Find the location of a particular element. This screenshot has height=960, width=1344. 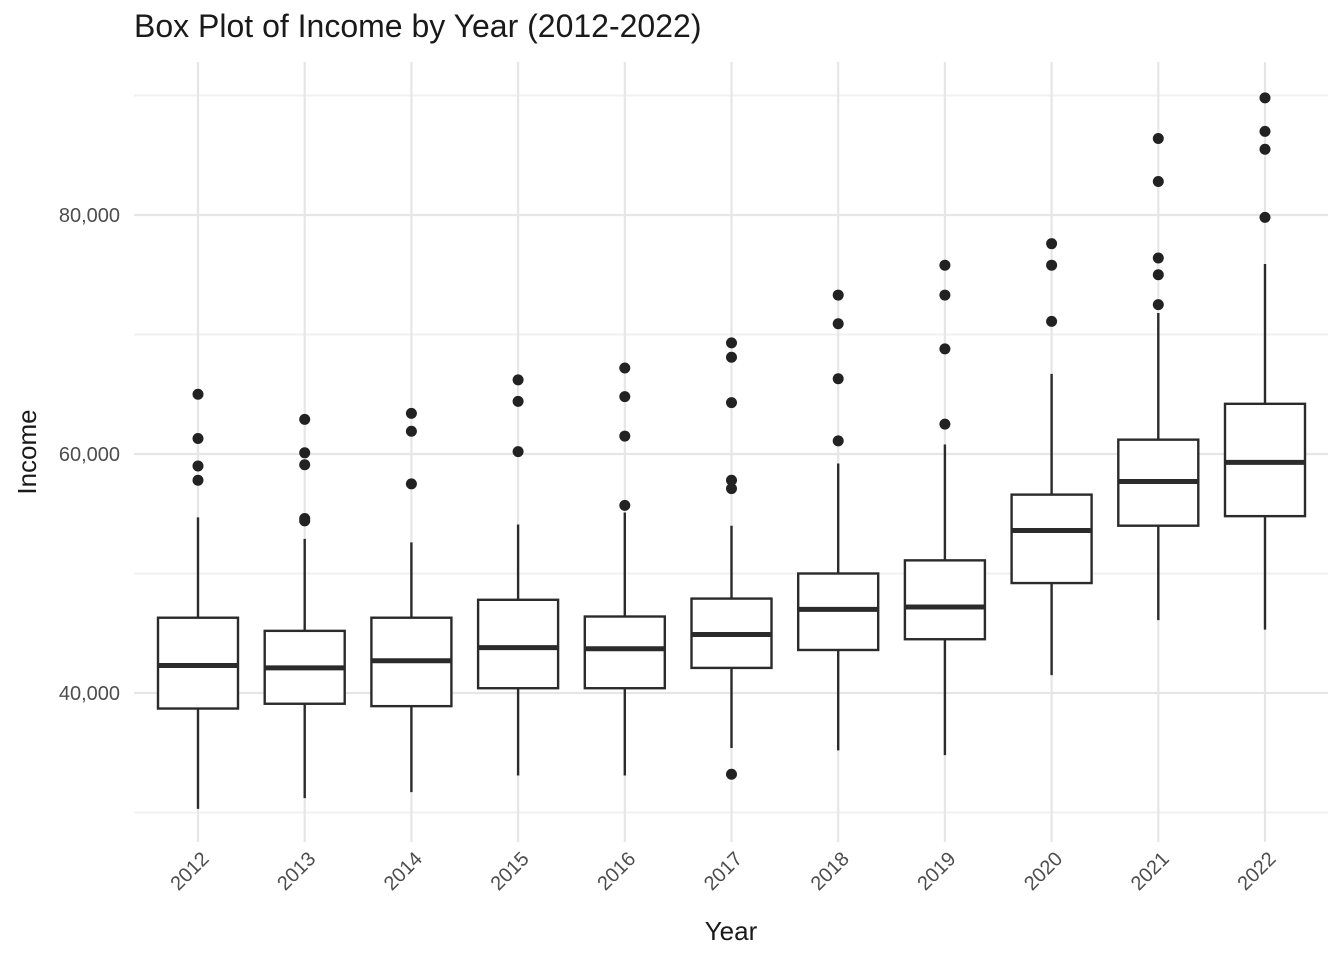

box-2013 is located at coordinates (304, 606).